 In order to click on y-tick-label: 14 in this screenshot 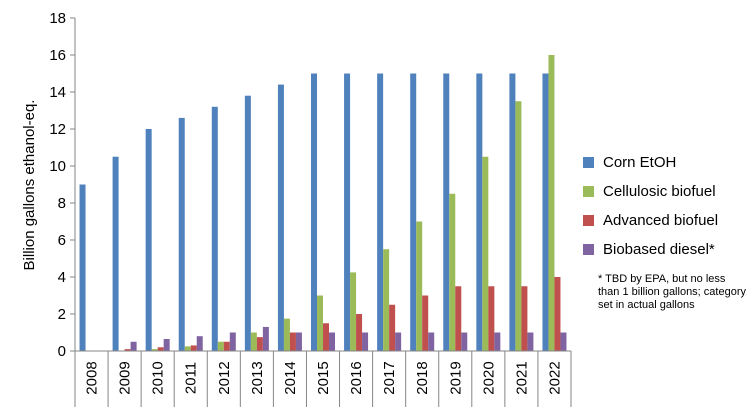, I will do `click(57, 92)`.